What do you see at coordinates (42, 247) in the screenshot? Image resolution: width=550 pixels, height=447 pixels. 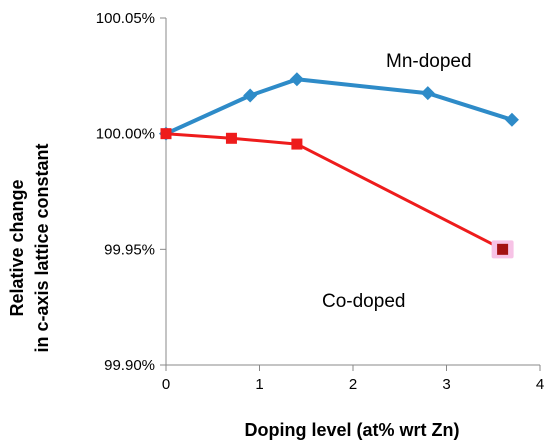 I see `y-axis-title-line-2: in c-axis lattice constant` at bounding box center [42, 247].